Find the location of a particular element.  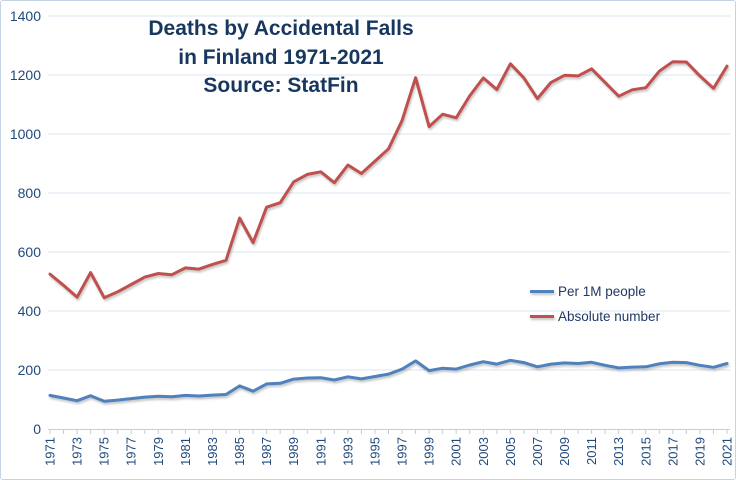

x-axis-label: 1979 is located at coordinates (158, 451).